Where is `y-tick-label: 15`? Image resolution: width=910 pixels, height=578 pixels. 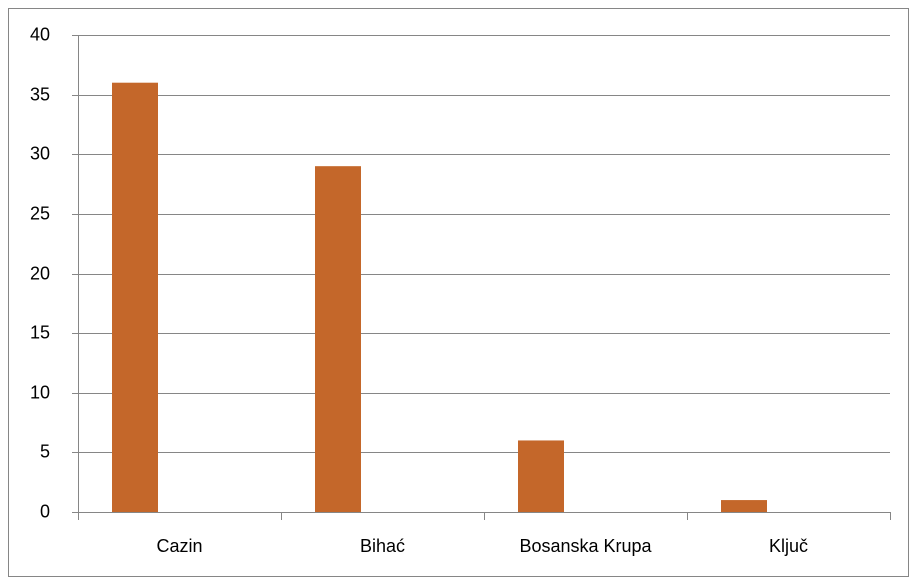 y-tick-label: 15 is located at coordinates (40, 332).